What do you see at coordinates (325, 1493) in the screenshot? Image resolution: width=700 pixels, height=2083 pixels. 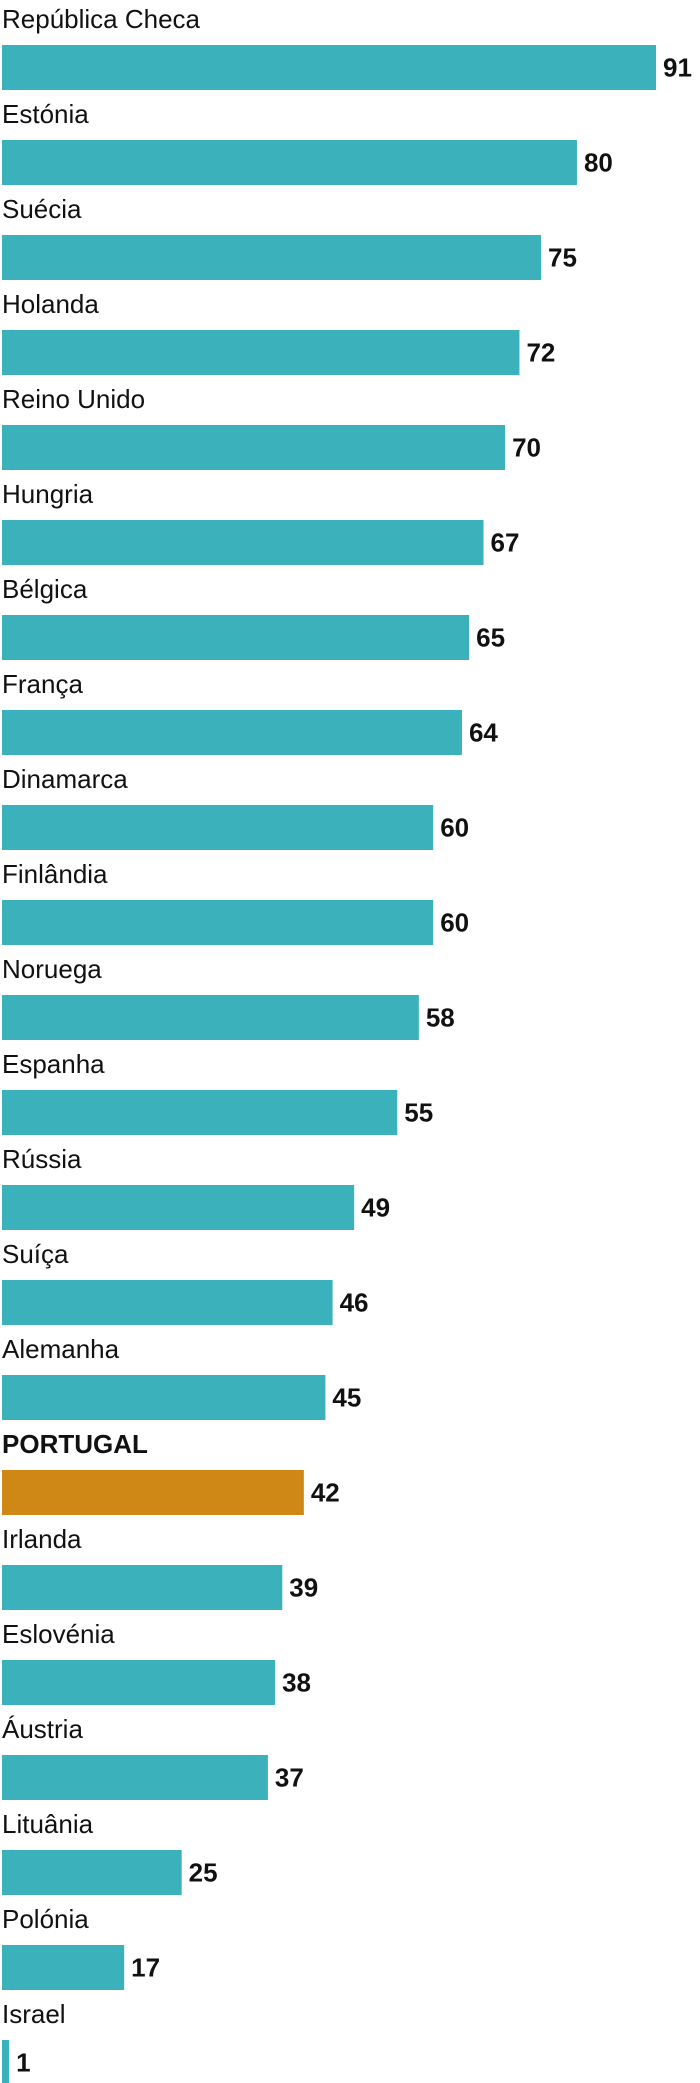 I see `value-label: 42` at bounding box center [325, 1493].